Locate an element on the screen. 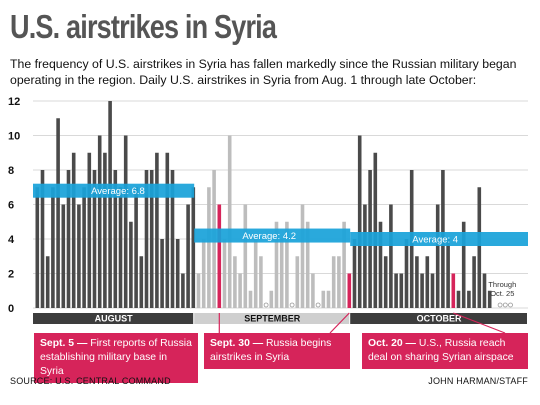 This screenshot has height=405, width=540. y-tick-6: 6 is located at coordinates (11, 206).